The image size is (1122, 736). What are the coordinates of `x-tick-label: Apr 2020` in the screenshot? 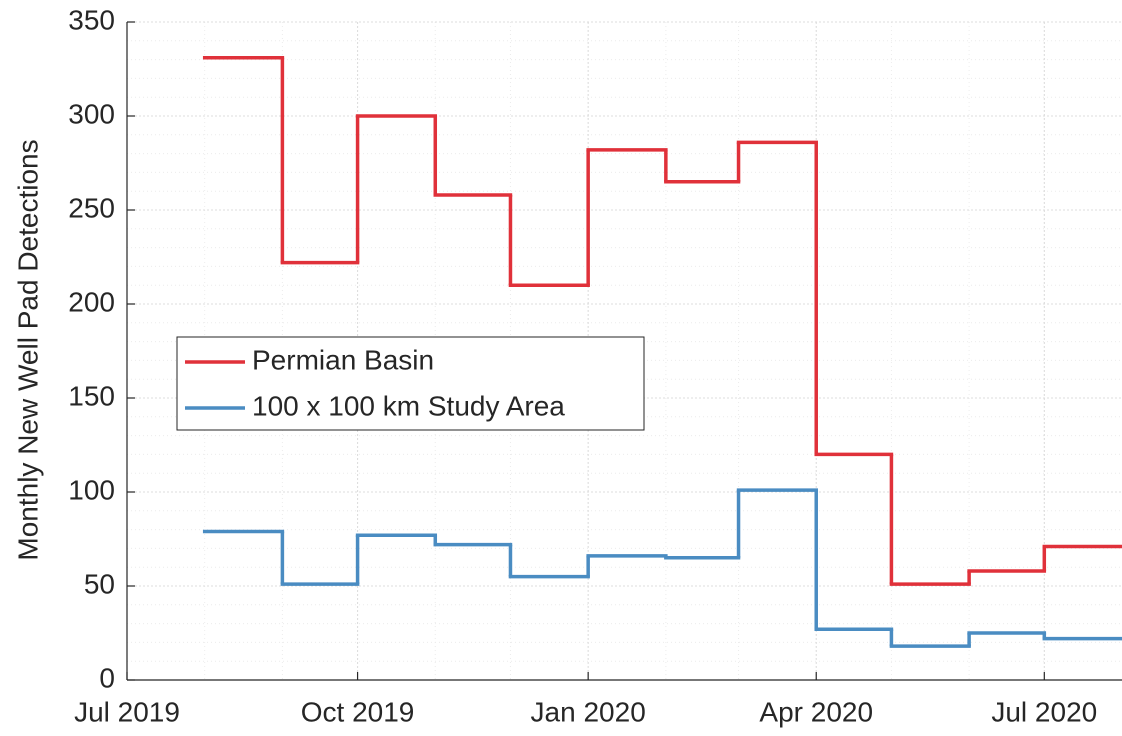 It's located at (816, 711).